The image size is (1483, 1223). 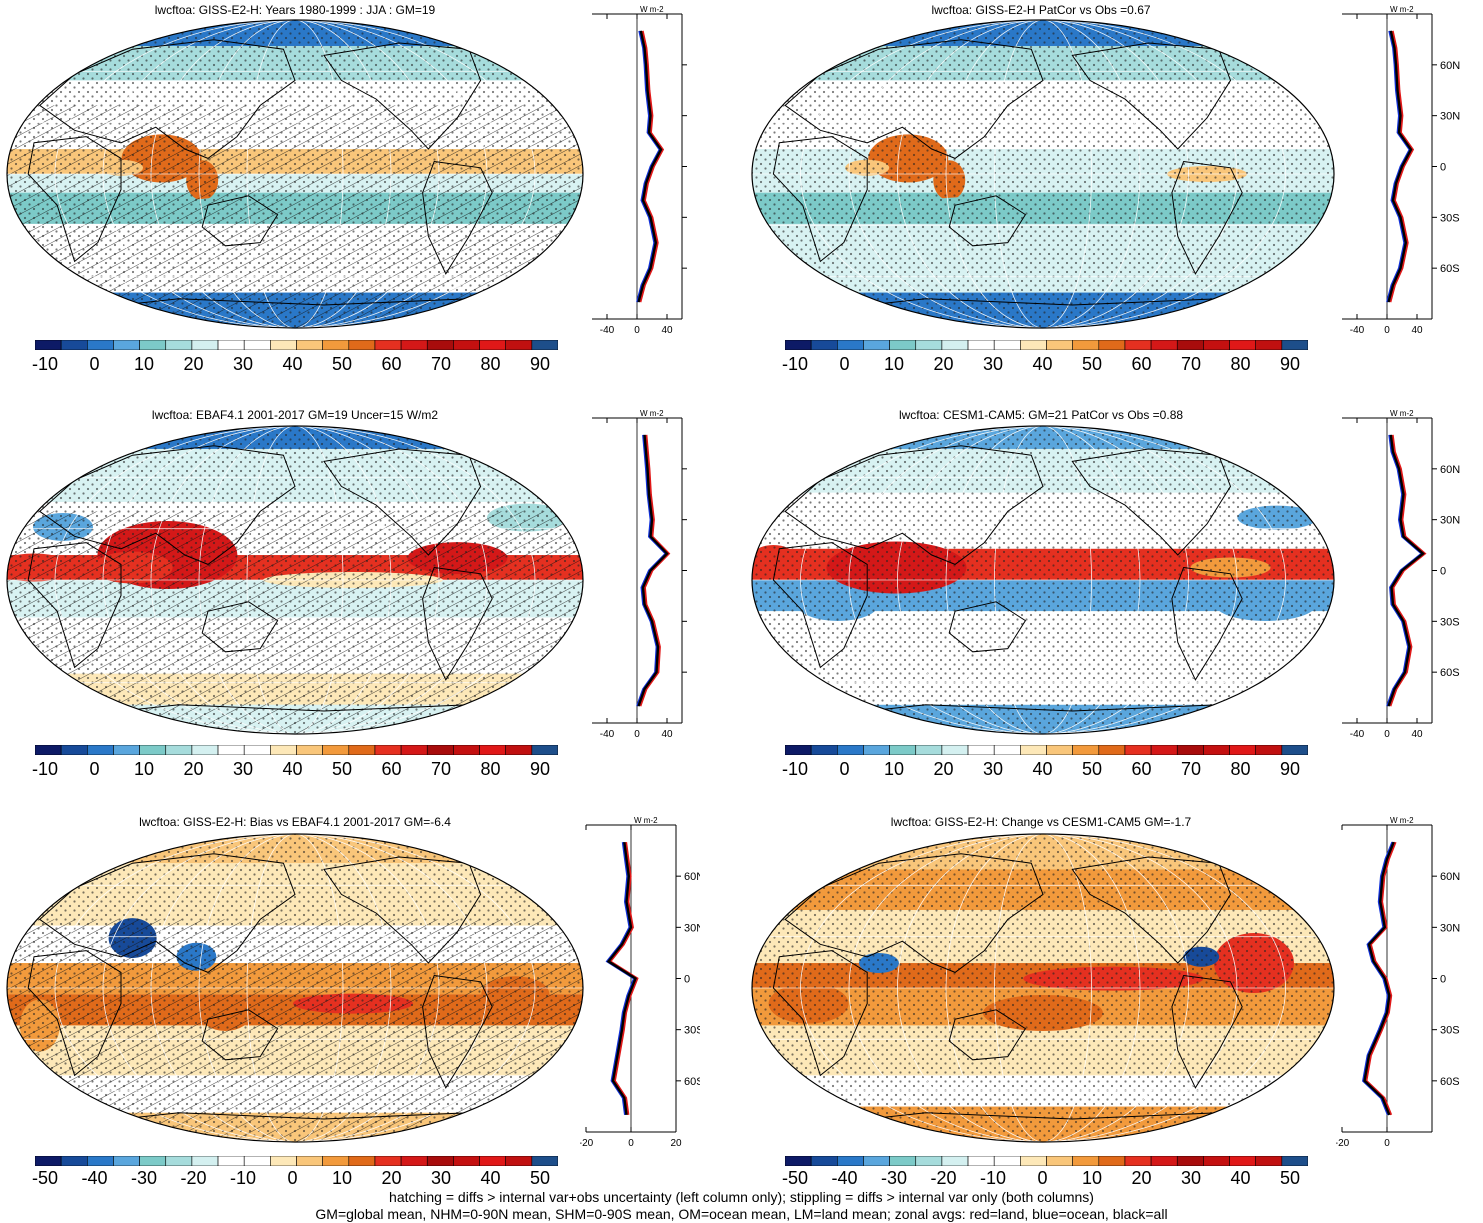 I want to click on colorbar-label: 70, so click(x=441, y=364).